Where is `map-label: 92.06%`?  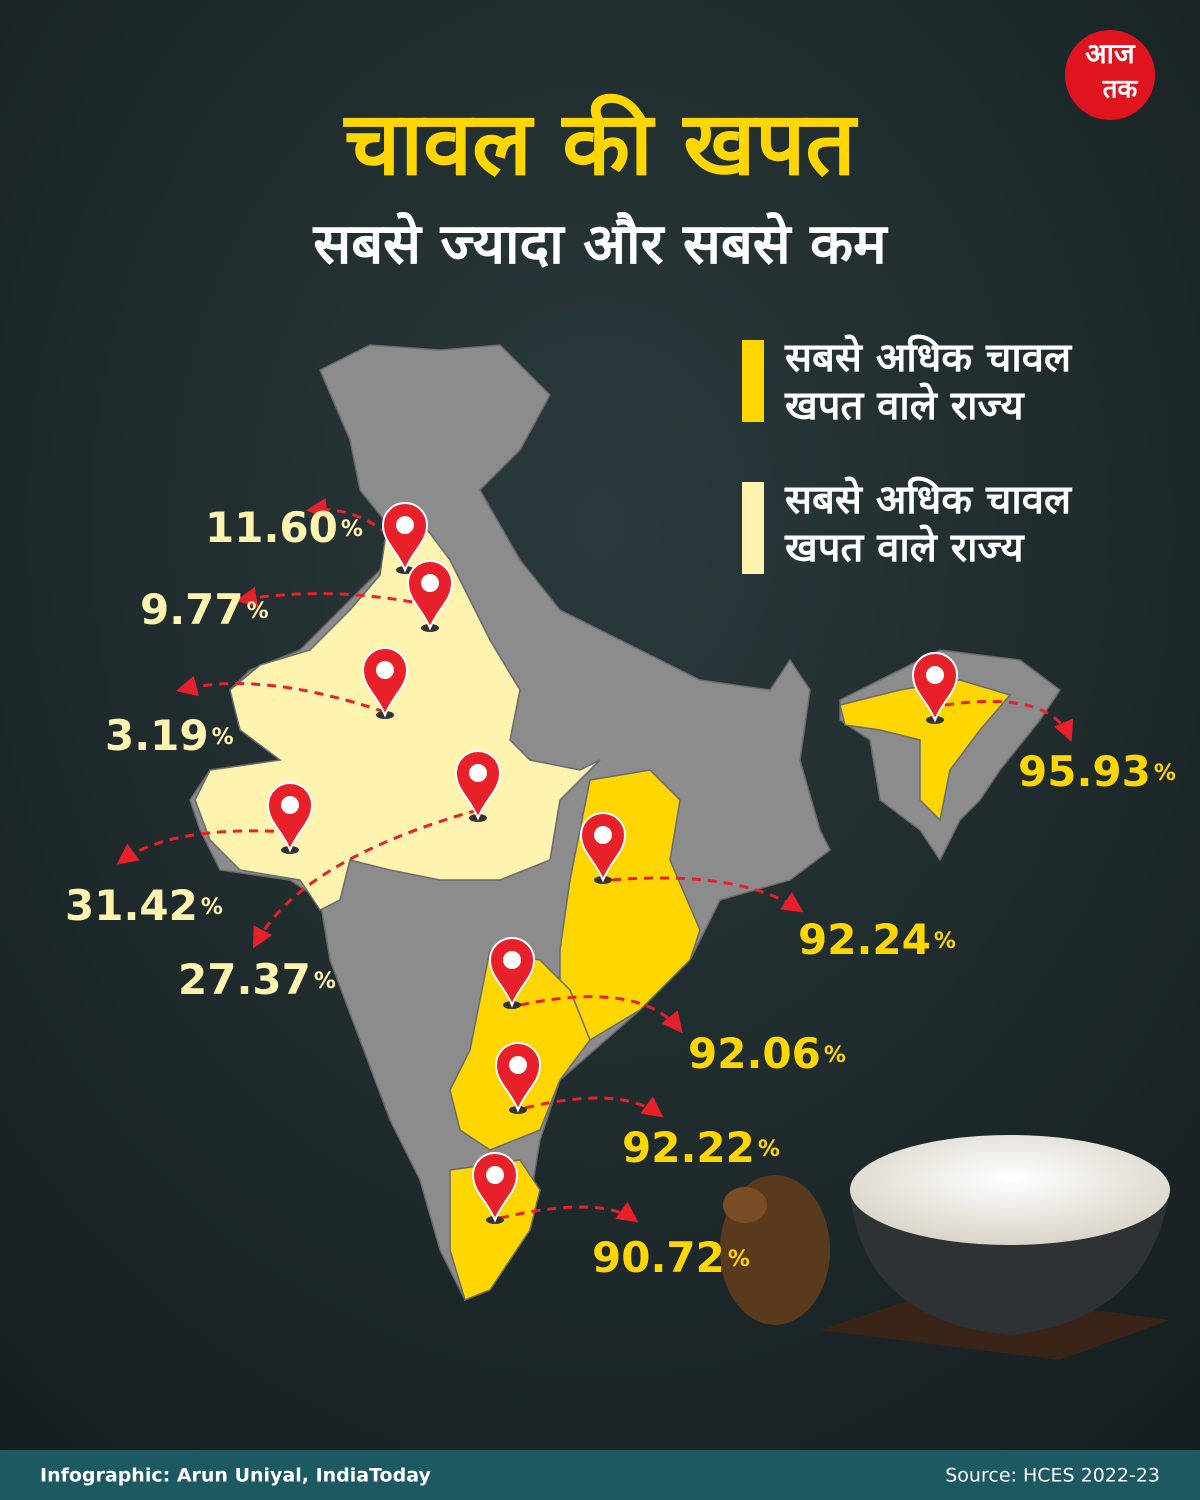
map-label: 92.06% is located at coordinates (767, 1053).